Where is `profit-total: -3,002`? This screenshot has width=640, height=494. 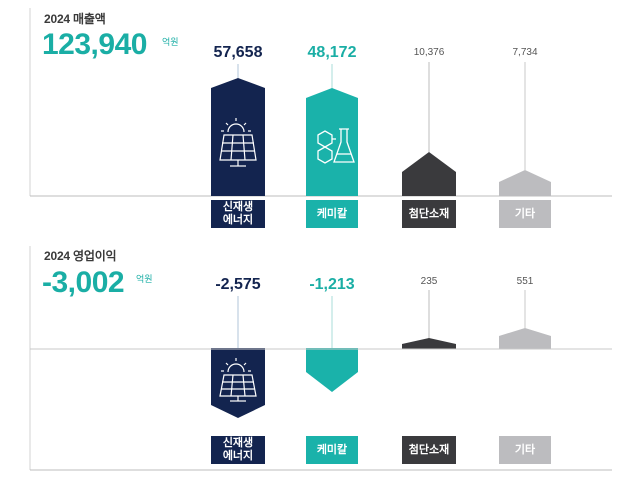
profit-total: -3,002 is located at coordinates (83, 282).